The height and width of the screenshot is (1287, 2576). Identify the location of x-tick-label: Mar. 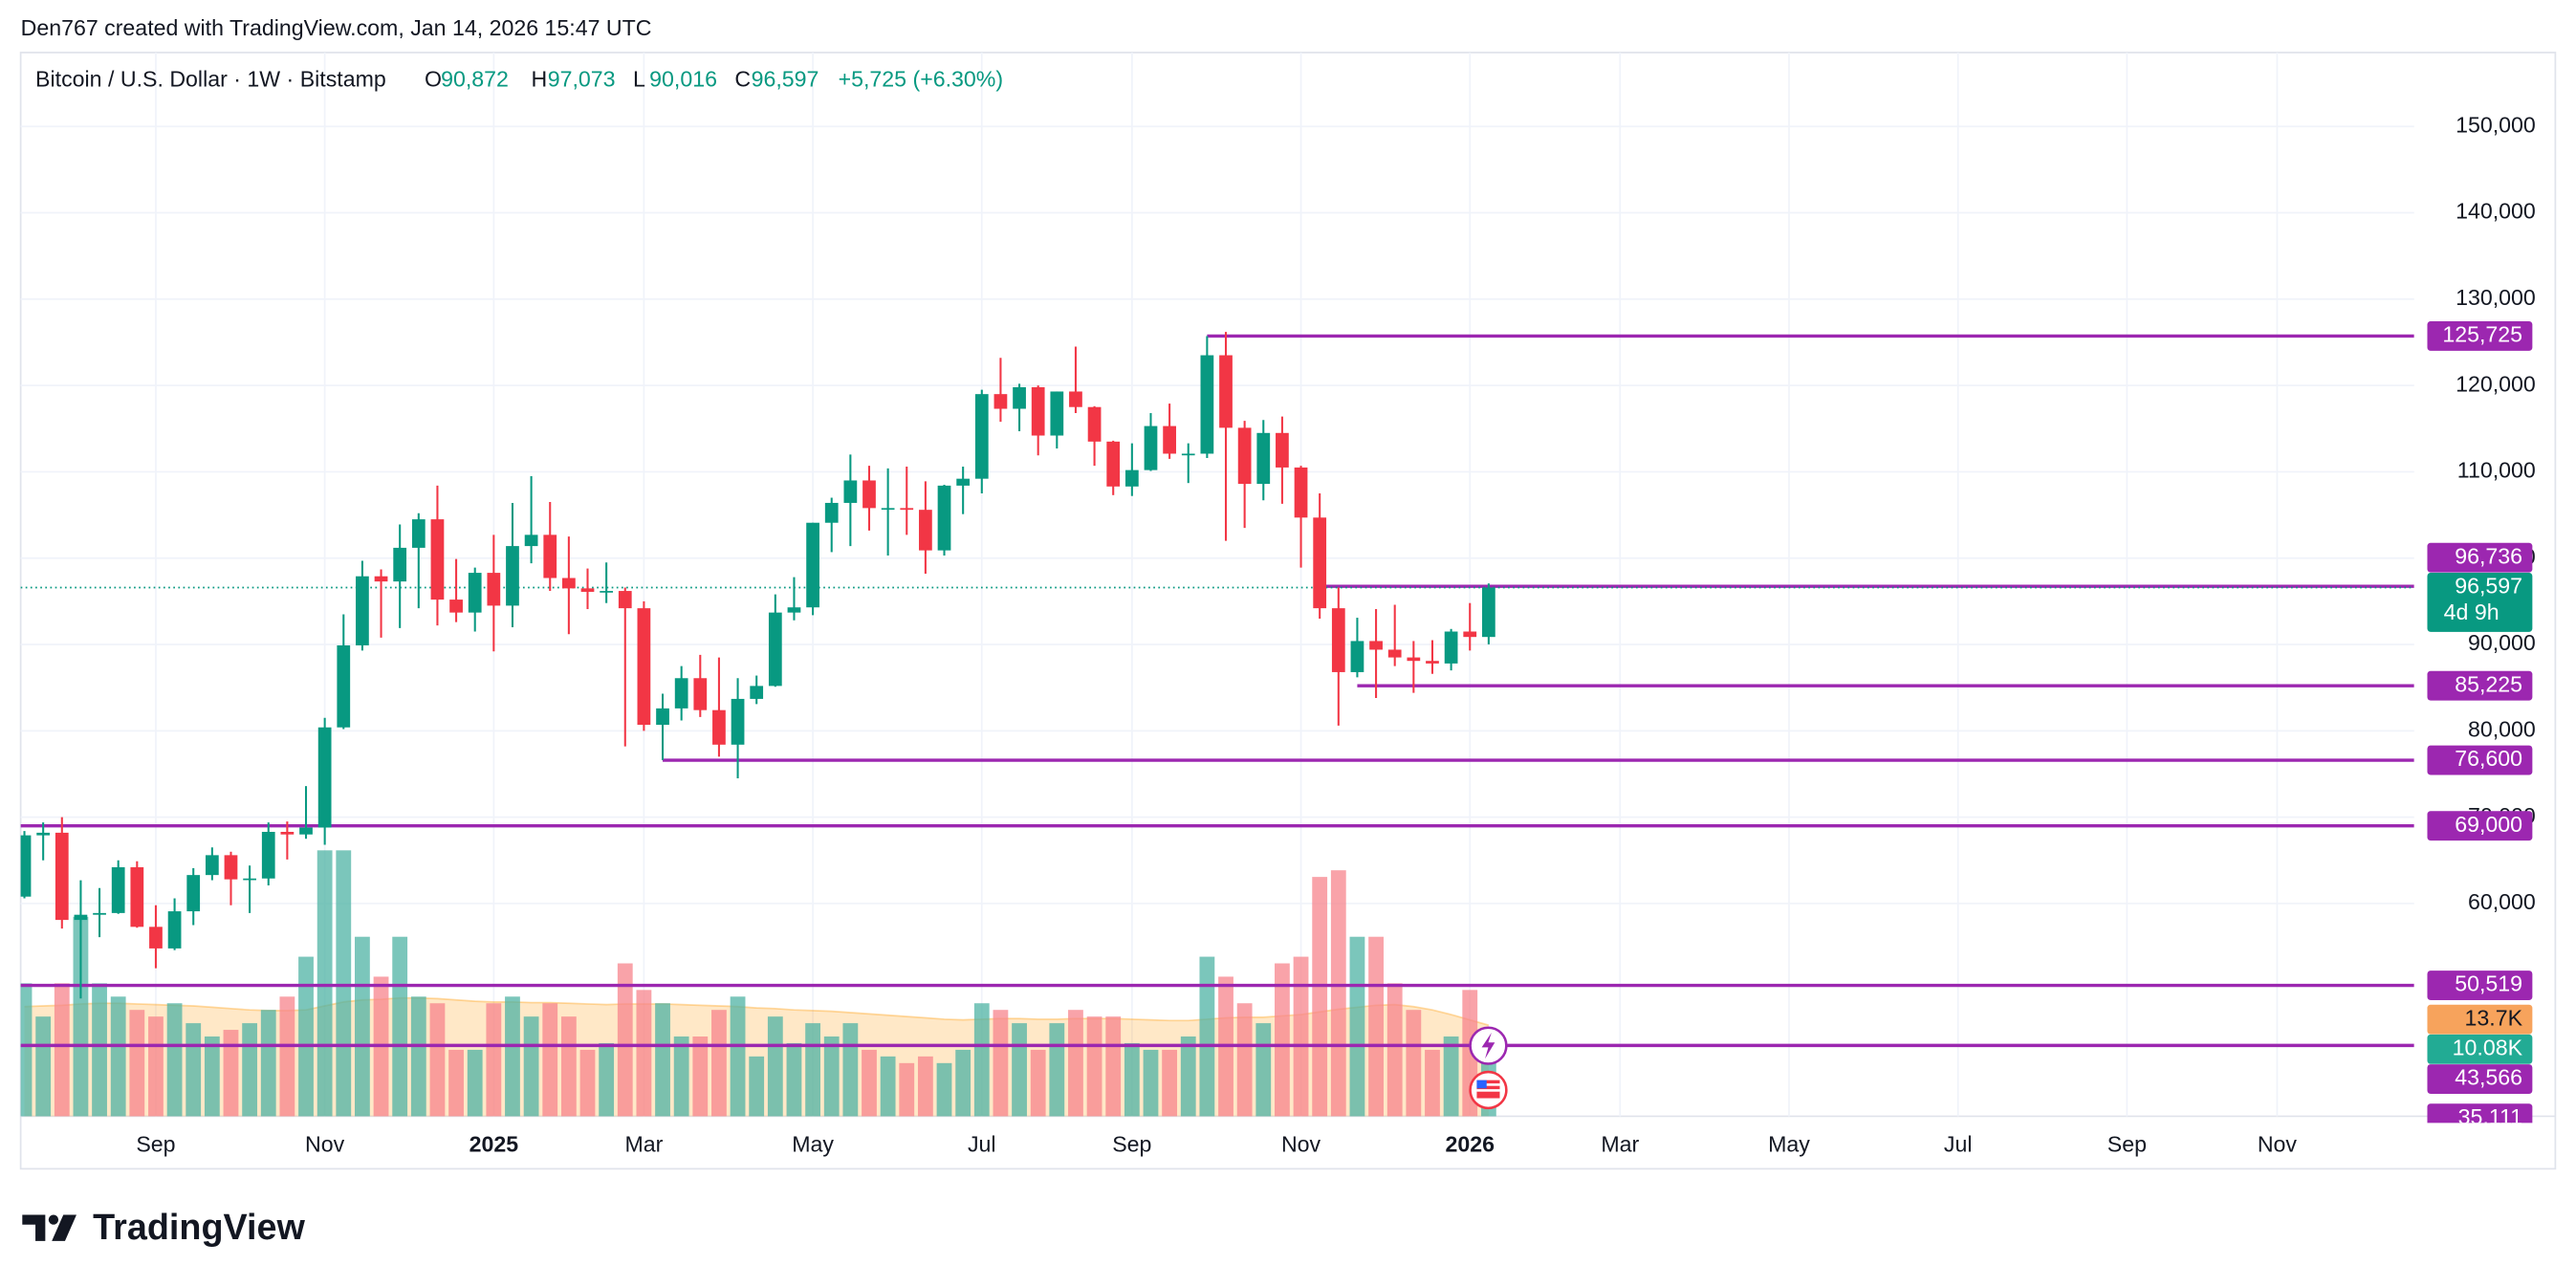
(1620, 1143).